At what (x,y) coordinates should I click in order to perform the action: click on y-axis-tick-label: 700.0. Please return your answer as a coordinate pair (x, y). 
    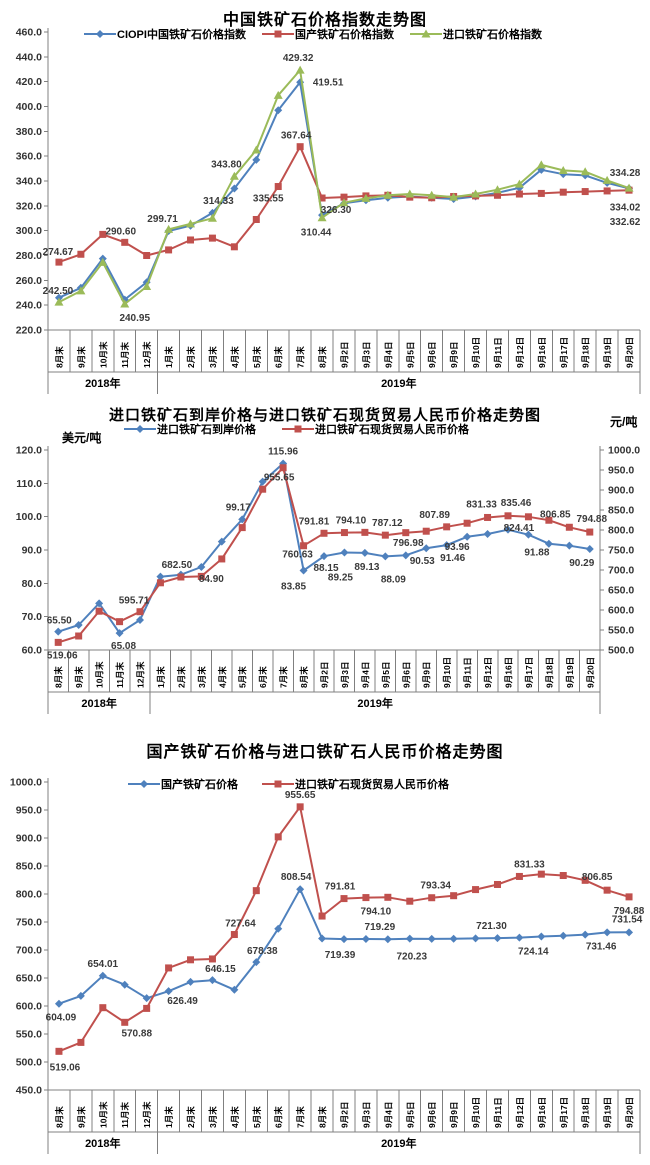
    Looking at the image, I should click on (29, 951).